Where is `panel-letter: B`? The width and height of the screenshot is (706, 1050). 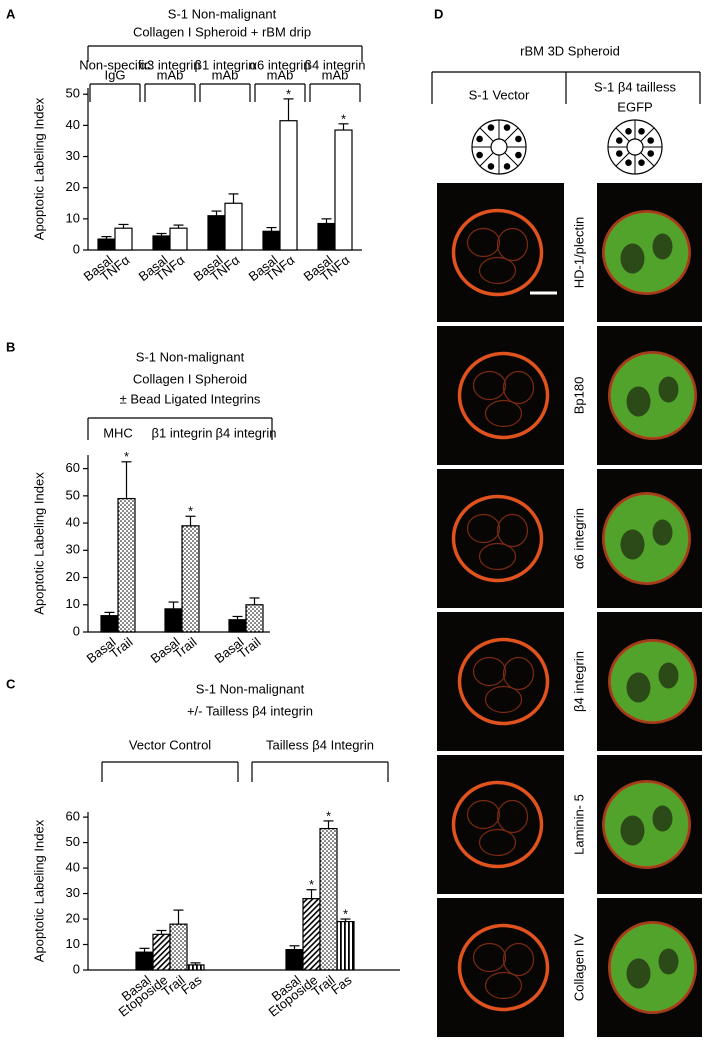
panel-letter: B is located at coordinates (10, 346).